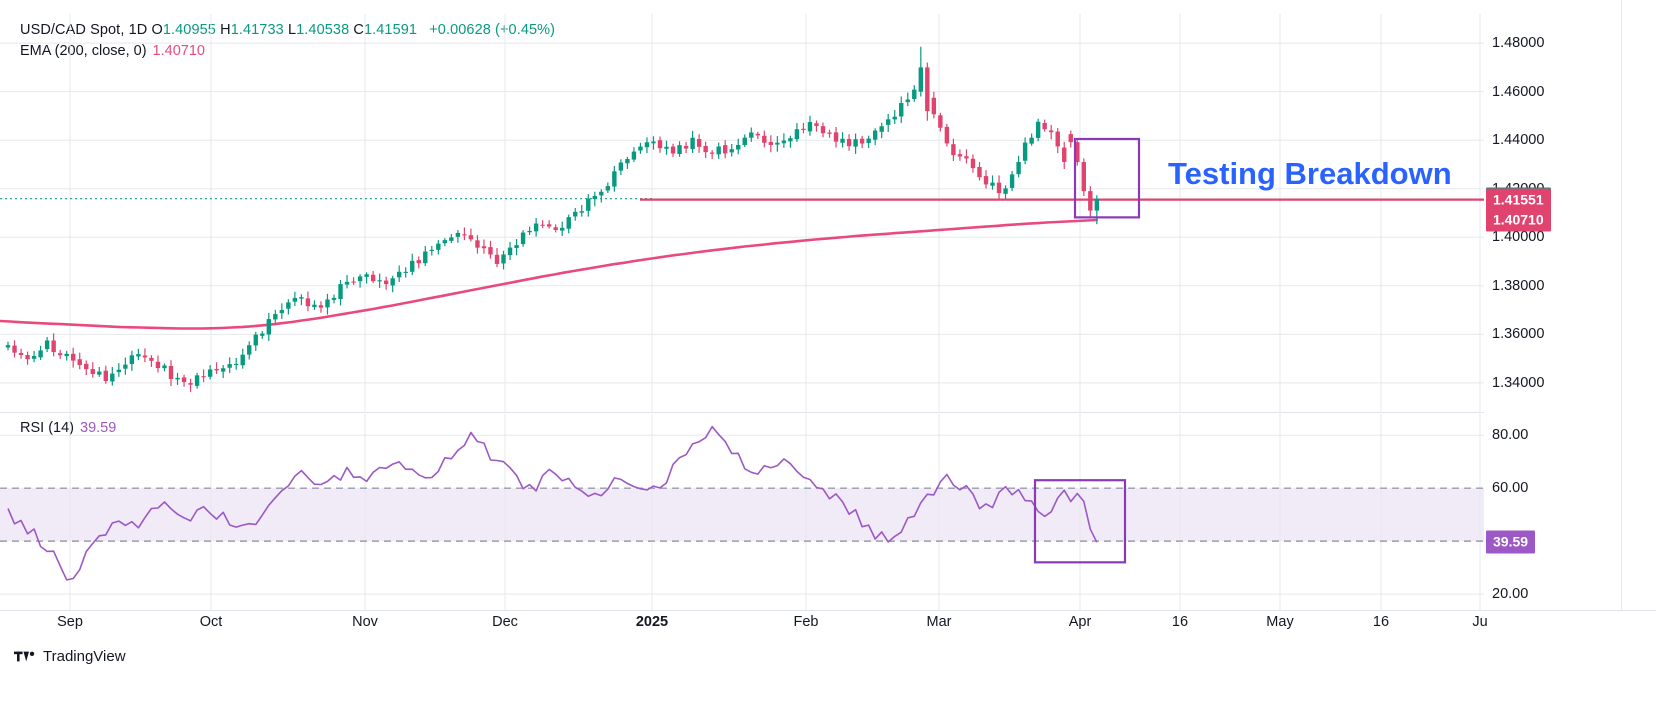 The height and width of the screenshot is (718, 1656). Describe the element at coordinates (492, 30) in the screenshot. I see `change-value: +0.00628 (+0.45%)` at that location.